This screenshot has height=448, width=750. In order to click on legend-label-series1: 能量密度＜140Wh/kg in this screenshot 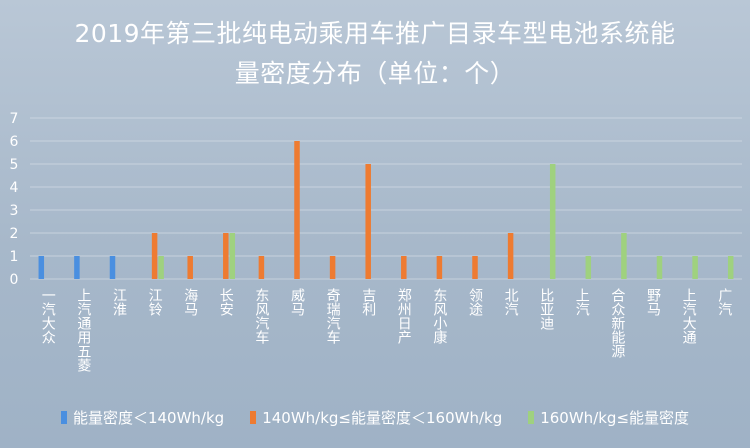, I will do `click(148, 417)`.